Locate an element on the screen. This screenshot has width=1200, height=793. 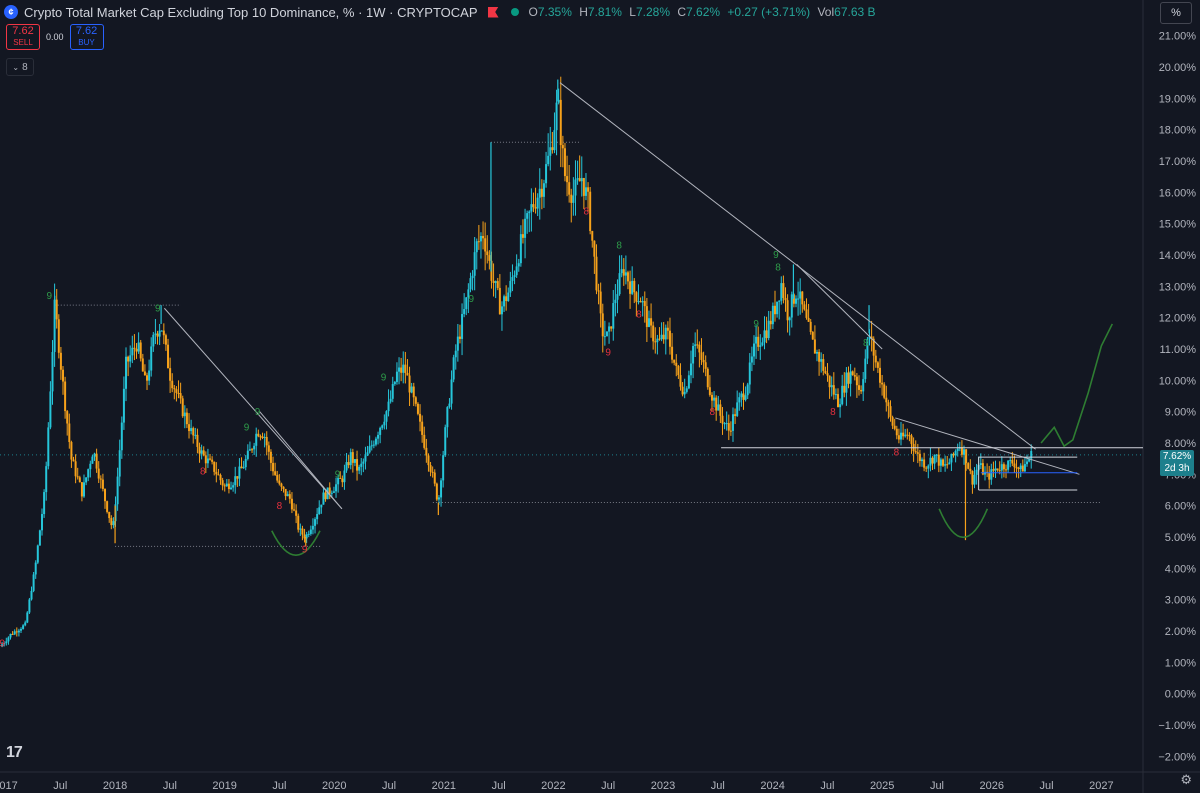
sell-button: 7.62 SELL is located at coordinates (23, 37).